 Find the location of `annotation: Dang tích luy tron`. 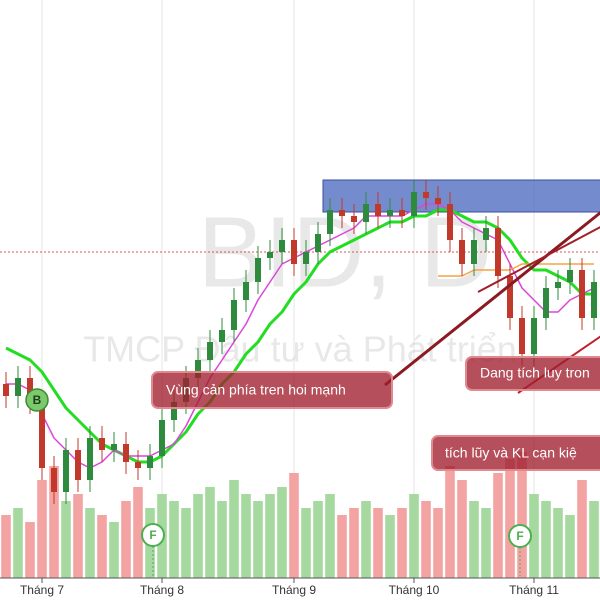

annotation: Dang tích luy tron is located at coordinates (532, 373).